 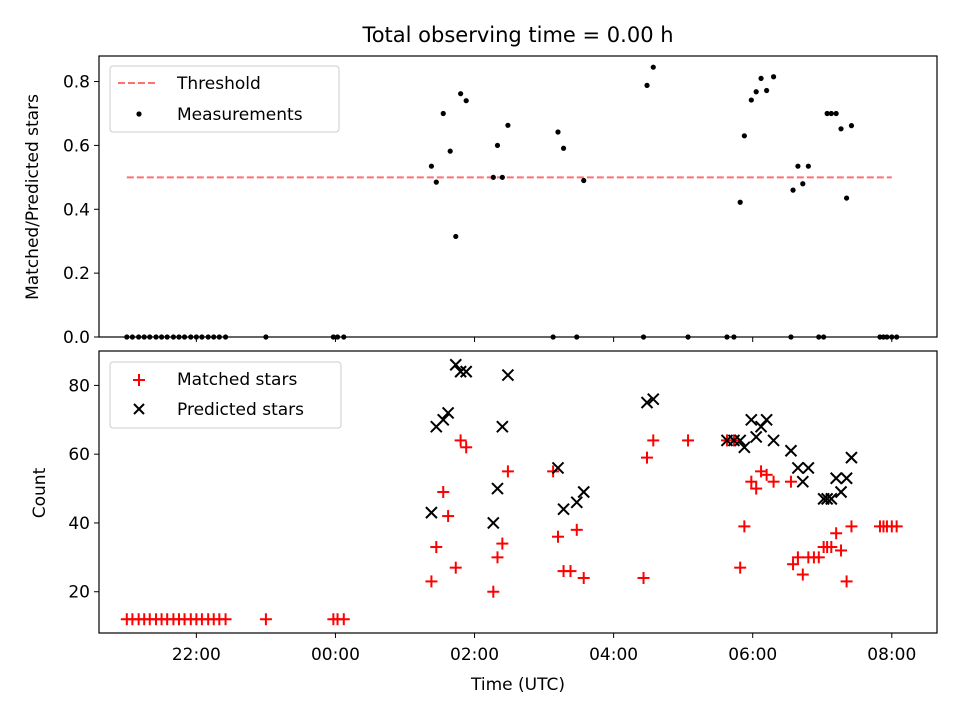 I want to click on count-y-tick-label: 20, so click(x=79, y=593).